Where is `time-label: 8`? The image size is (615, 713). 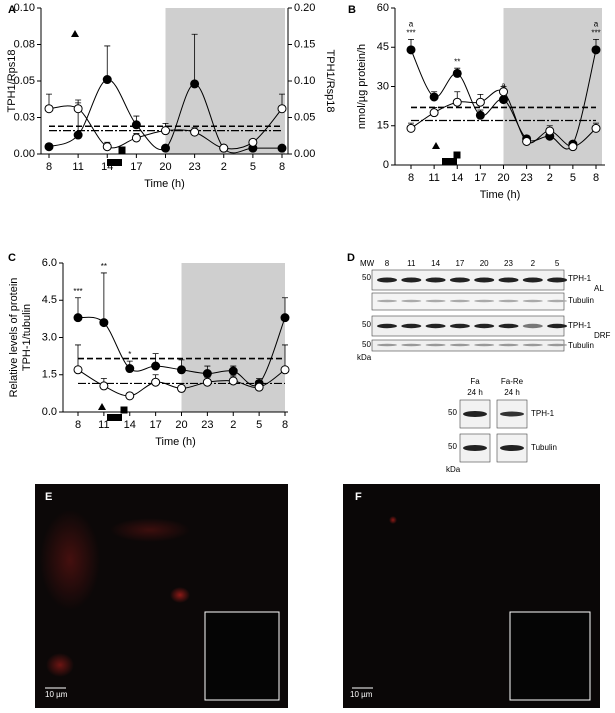
time-label: 8 is located at coordinates (387, 263).